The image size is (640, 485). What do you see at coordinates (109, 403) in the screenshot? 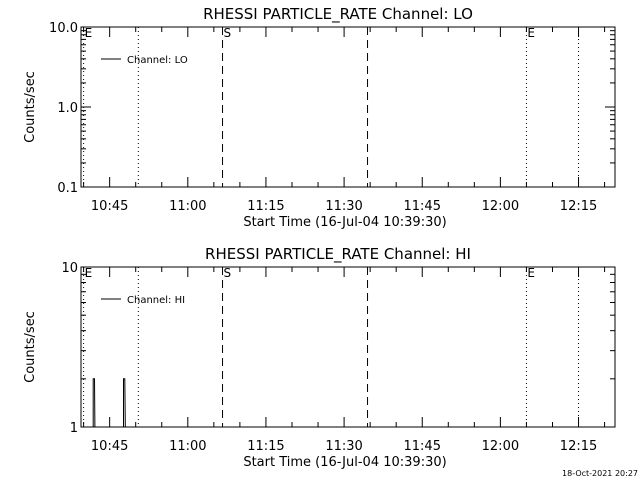
I see `series-line` at bounding box center [109, 403].